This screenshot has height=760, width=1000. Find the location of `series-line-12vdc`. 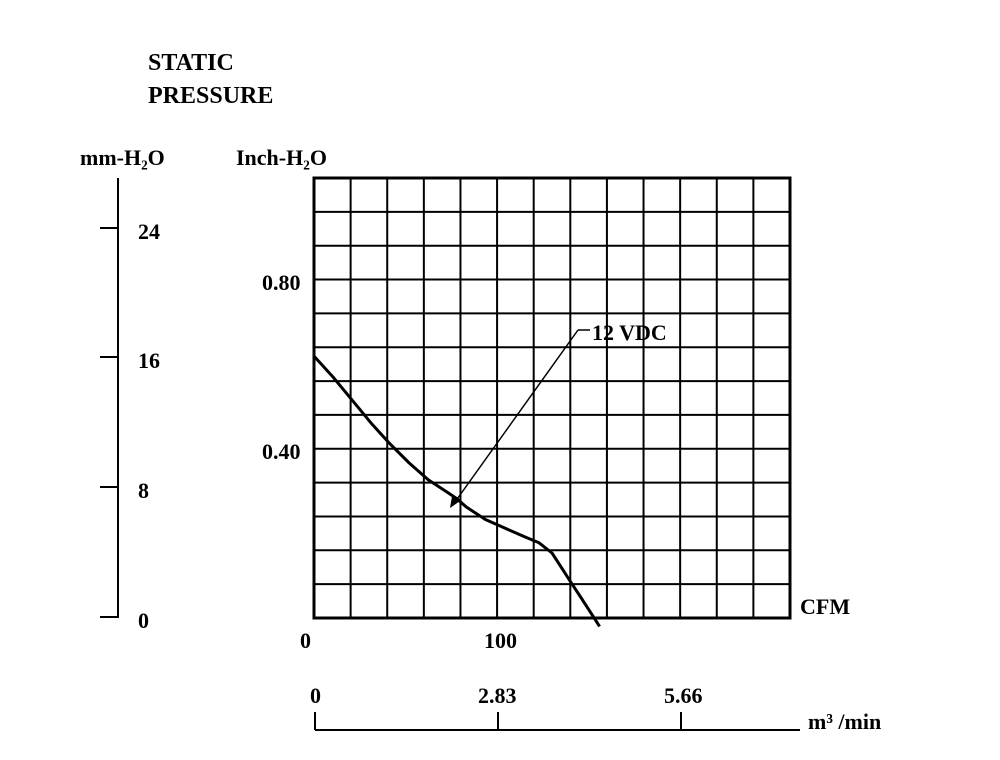

series-line-12vdc is located at coordinates (456, 491).